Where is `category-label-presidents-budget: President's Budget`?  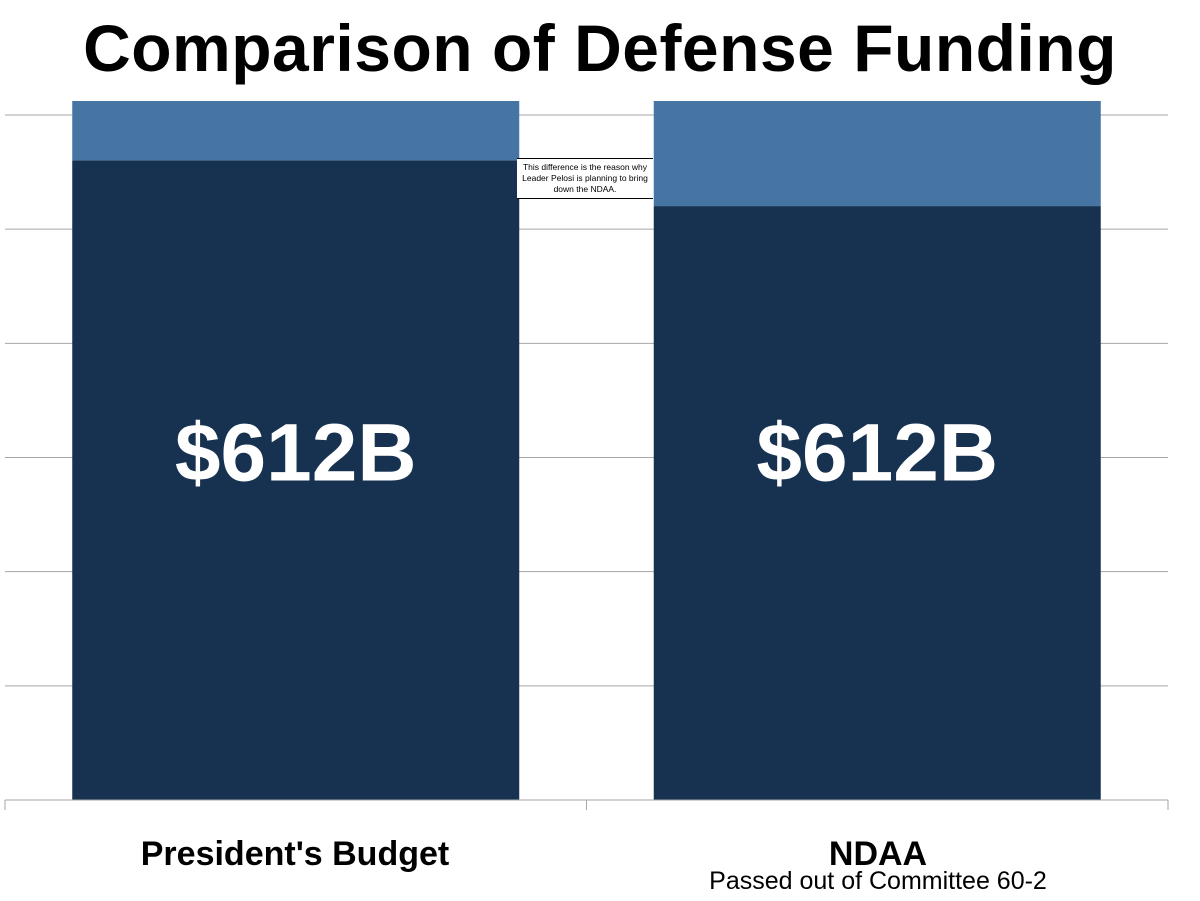
category-label-presidents-budget: President's Budget is located at coordinates (295, 854).